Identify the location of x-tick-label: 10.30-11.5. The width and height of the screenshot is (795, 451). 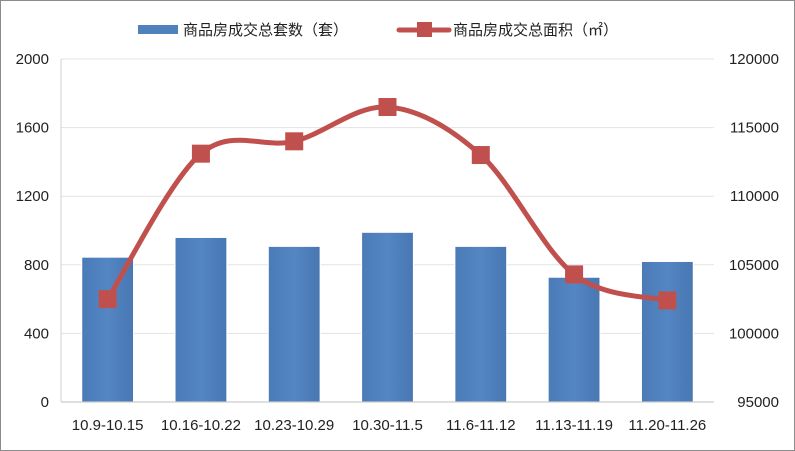
(387, 425).